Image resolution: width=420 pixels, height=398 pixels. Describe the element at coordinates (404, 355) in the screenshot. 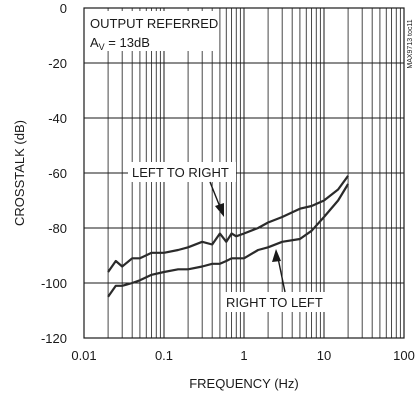

I see `x-tick-label: 100` at that location.